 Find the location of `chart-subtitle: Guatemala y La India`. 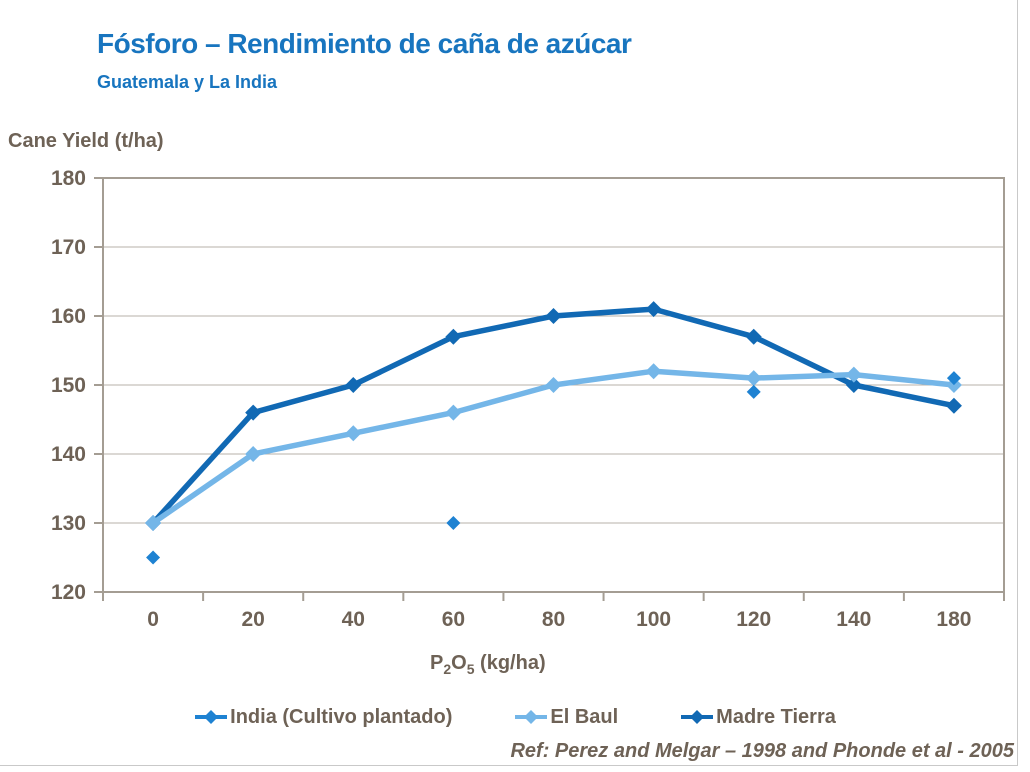

chart-subtitle: Guatemala y La India is located at coordinates (187, 82).